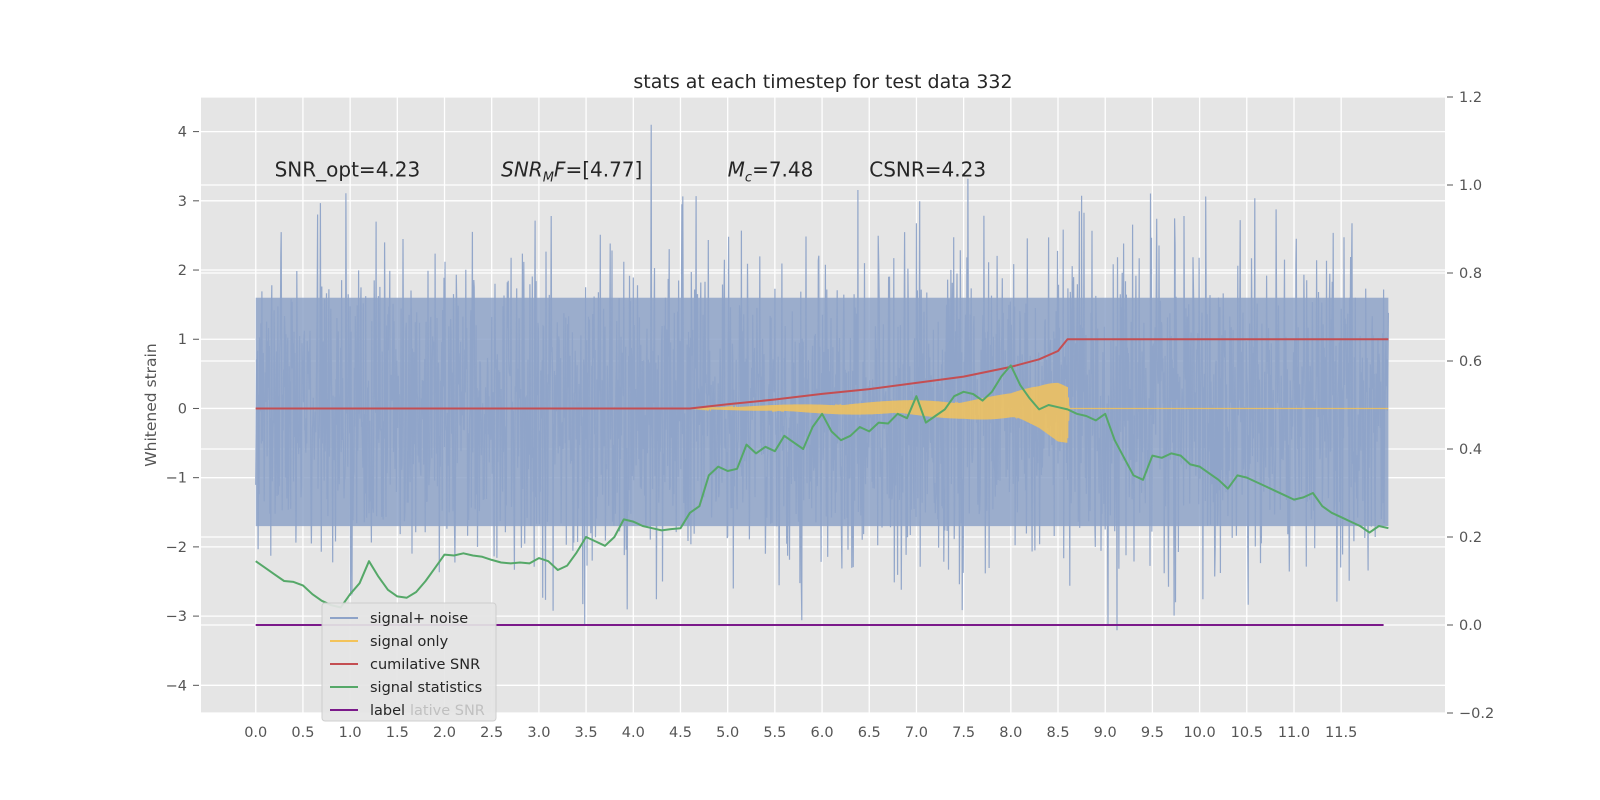 This screenshot has height=800, width=1600. What do you see at coordinates (419, 619) in the screenshot?
I see `legend-label: signal+ noise` at bounding box center [419, 619].